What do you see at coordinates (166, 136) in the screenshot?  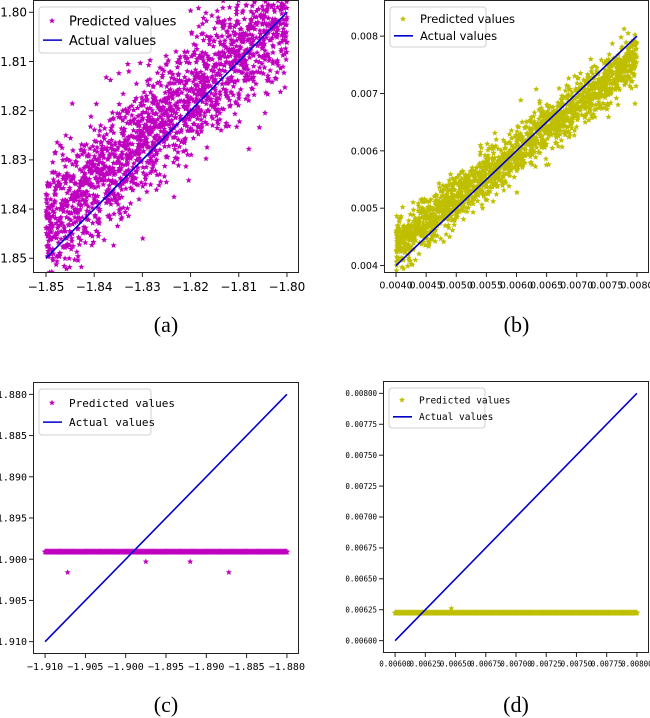 I see `plot-area` at bounding box center [166, 136].